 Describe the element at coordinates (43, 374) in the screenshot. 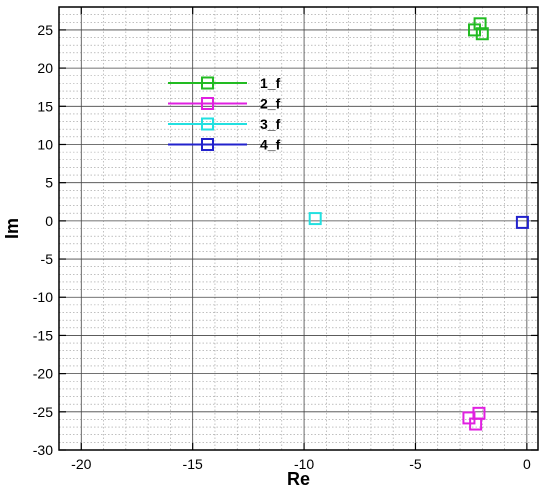

I see `y-tick-label: -20` at that location.